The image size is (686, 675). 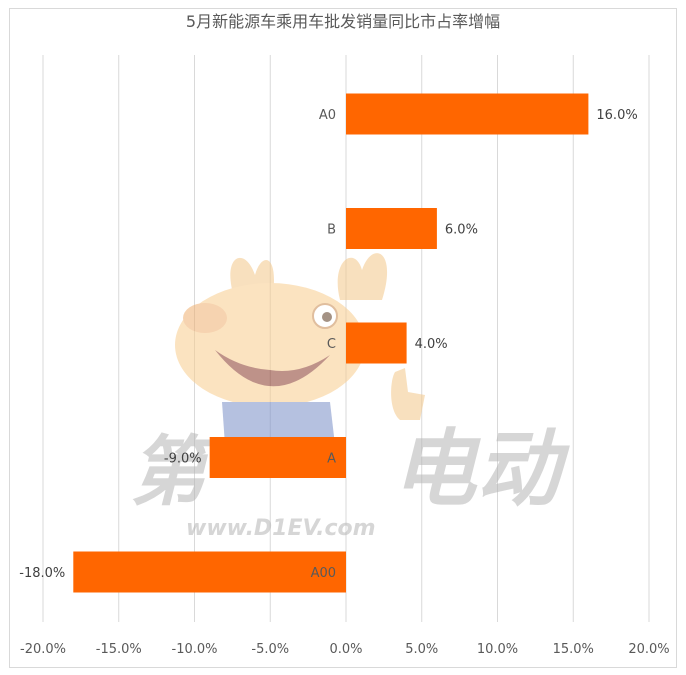 What do you see at coordinates (270, 649) in the screenshot?
I see `x-tick-label: -5.0%` at bounding box center [270, 649].